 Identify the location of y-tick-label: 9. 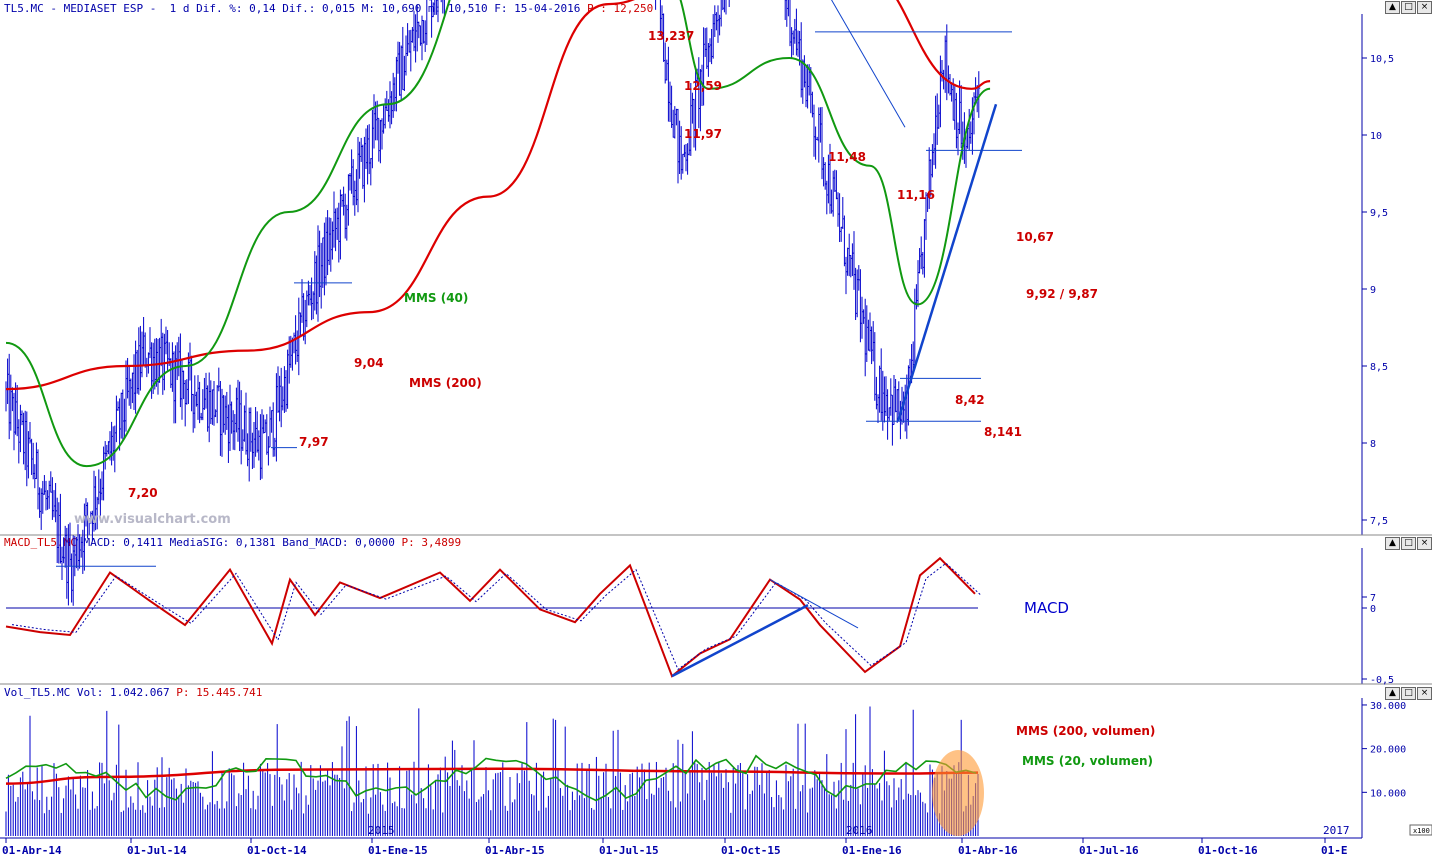
(1373, 290).